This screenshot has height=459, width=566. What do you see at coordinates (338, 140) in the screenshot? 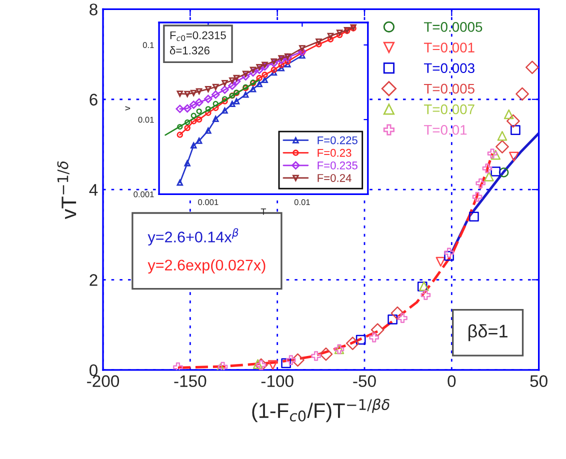
I see `legend-label: F=0.225` at bounding box center [338, 140].